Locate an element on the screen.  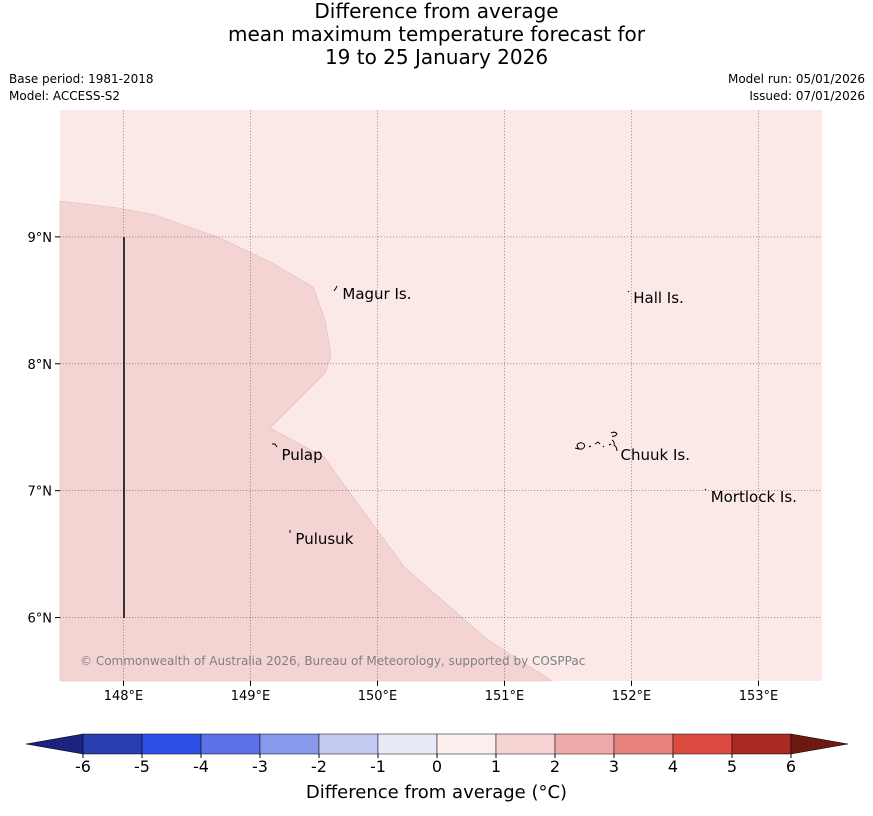
title-line-3: 19 to 25 January 2026 is located at coordinates (436, 57).